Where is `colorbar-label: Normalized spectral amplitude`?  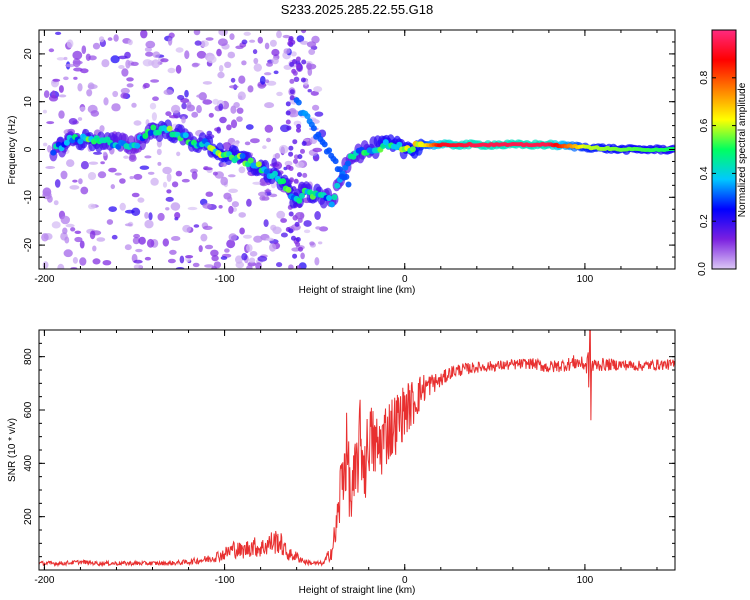
colorbar-label: Normalized spectral amplitude is located at coordinates (742, 149).